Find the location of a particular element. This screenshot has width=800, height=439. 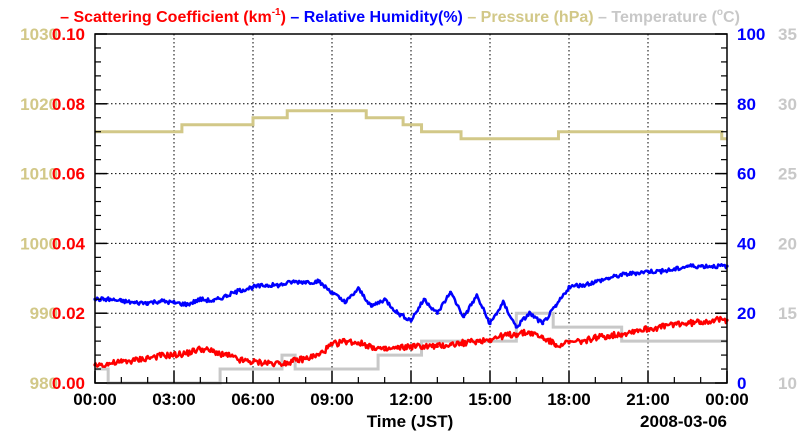

humidity-tick-label: 20 is located at coordinates (746, 313).